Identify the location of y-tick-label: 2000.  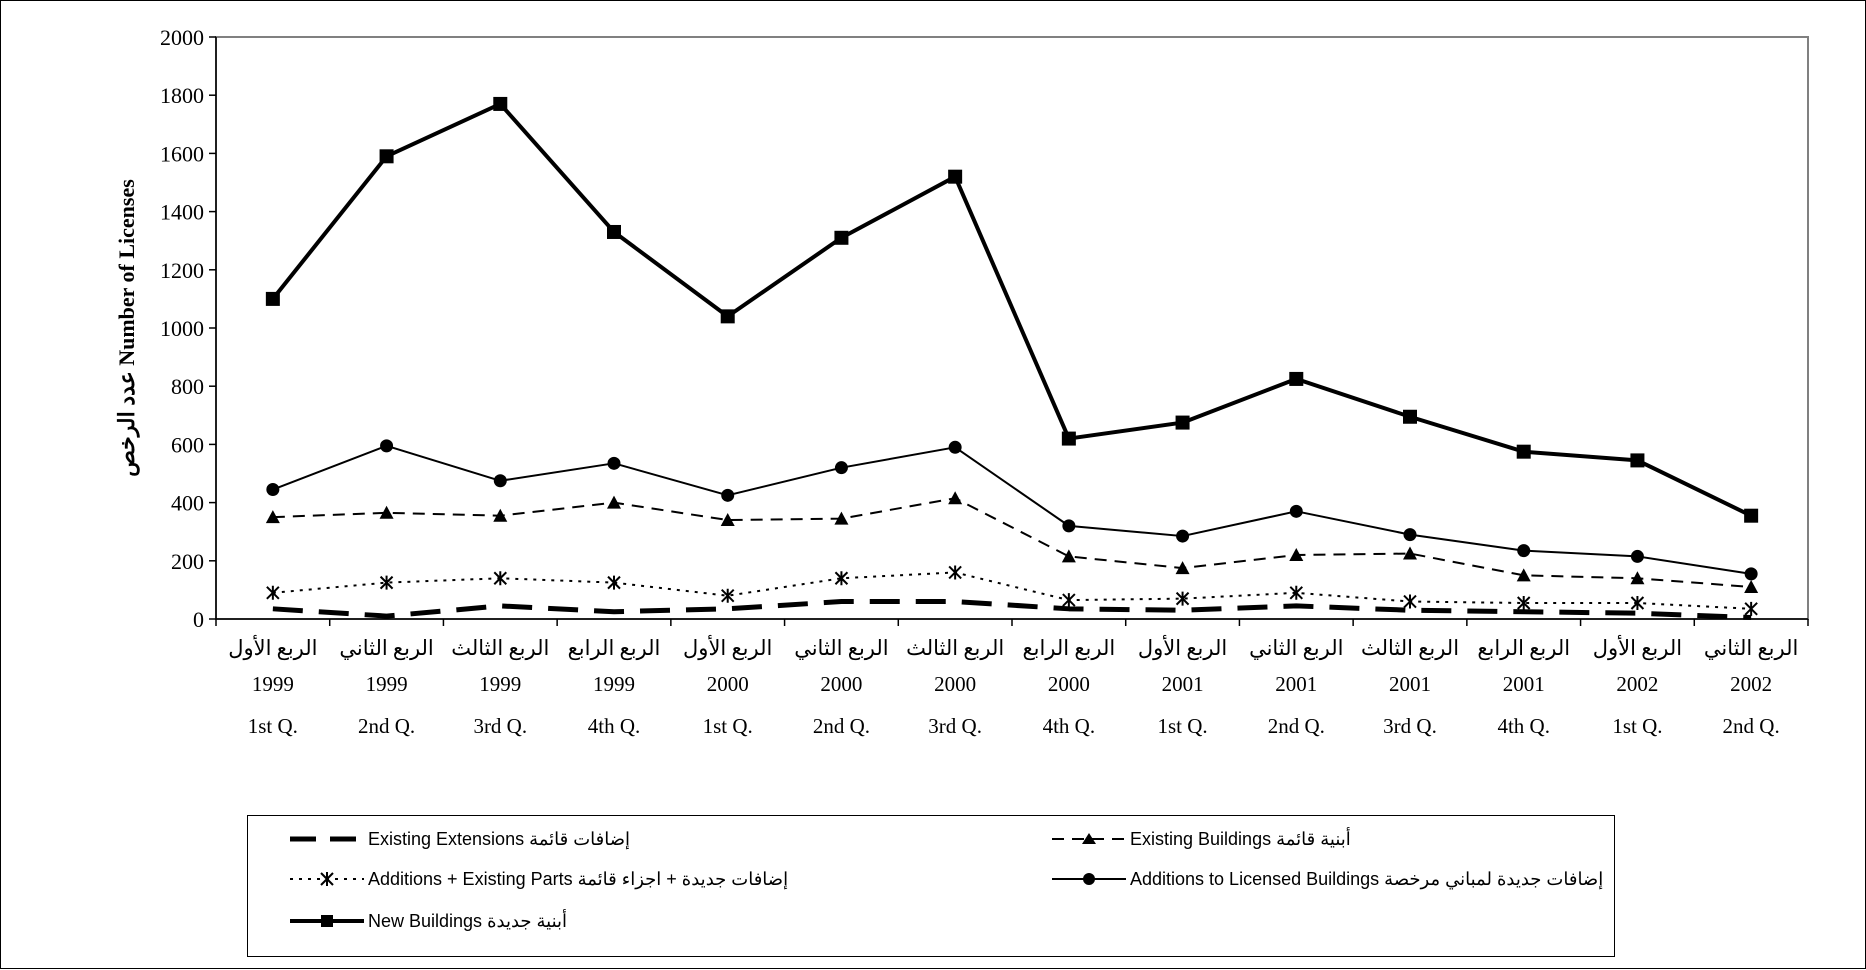
(182, 37).